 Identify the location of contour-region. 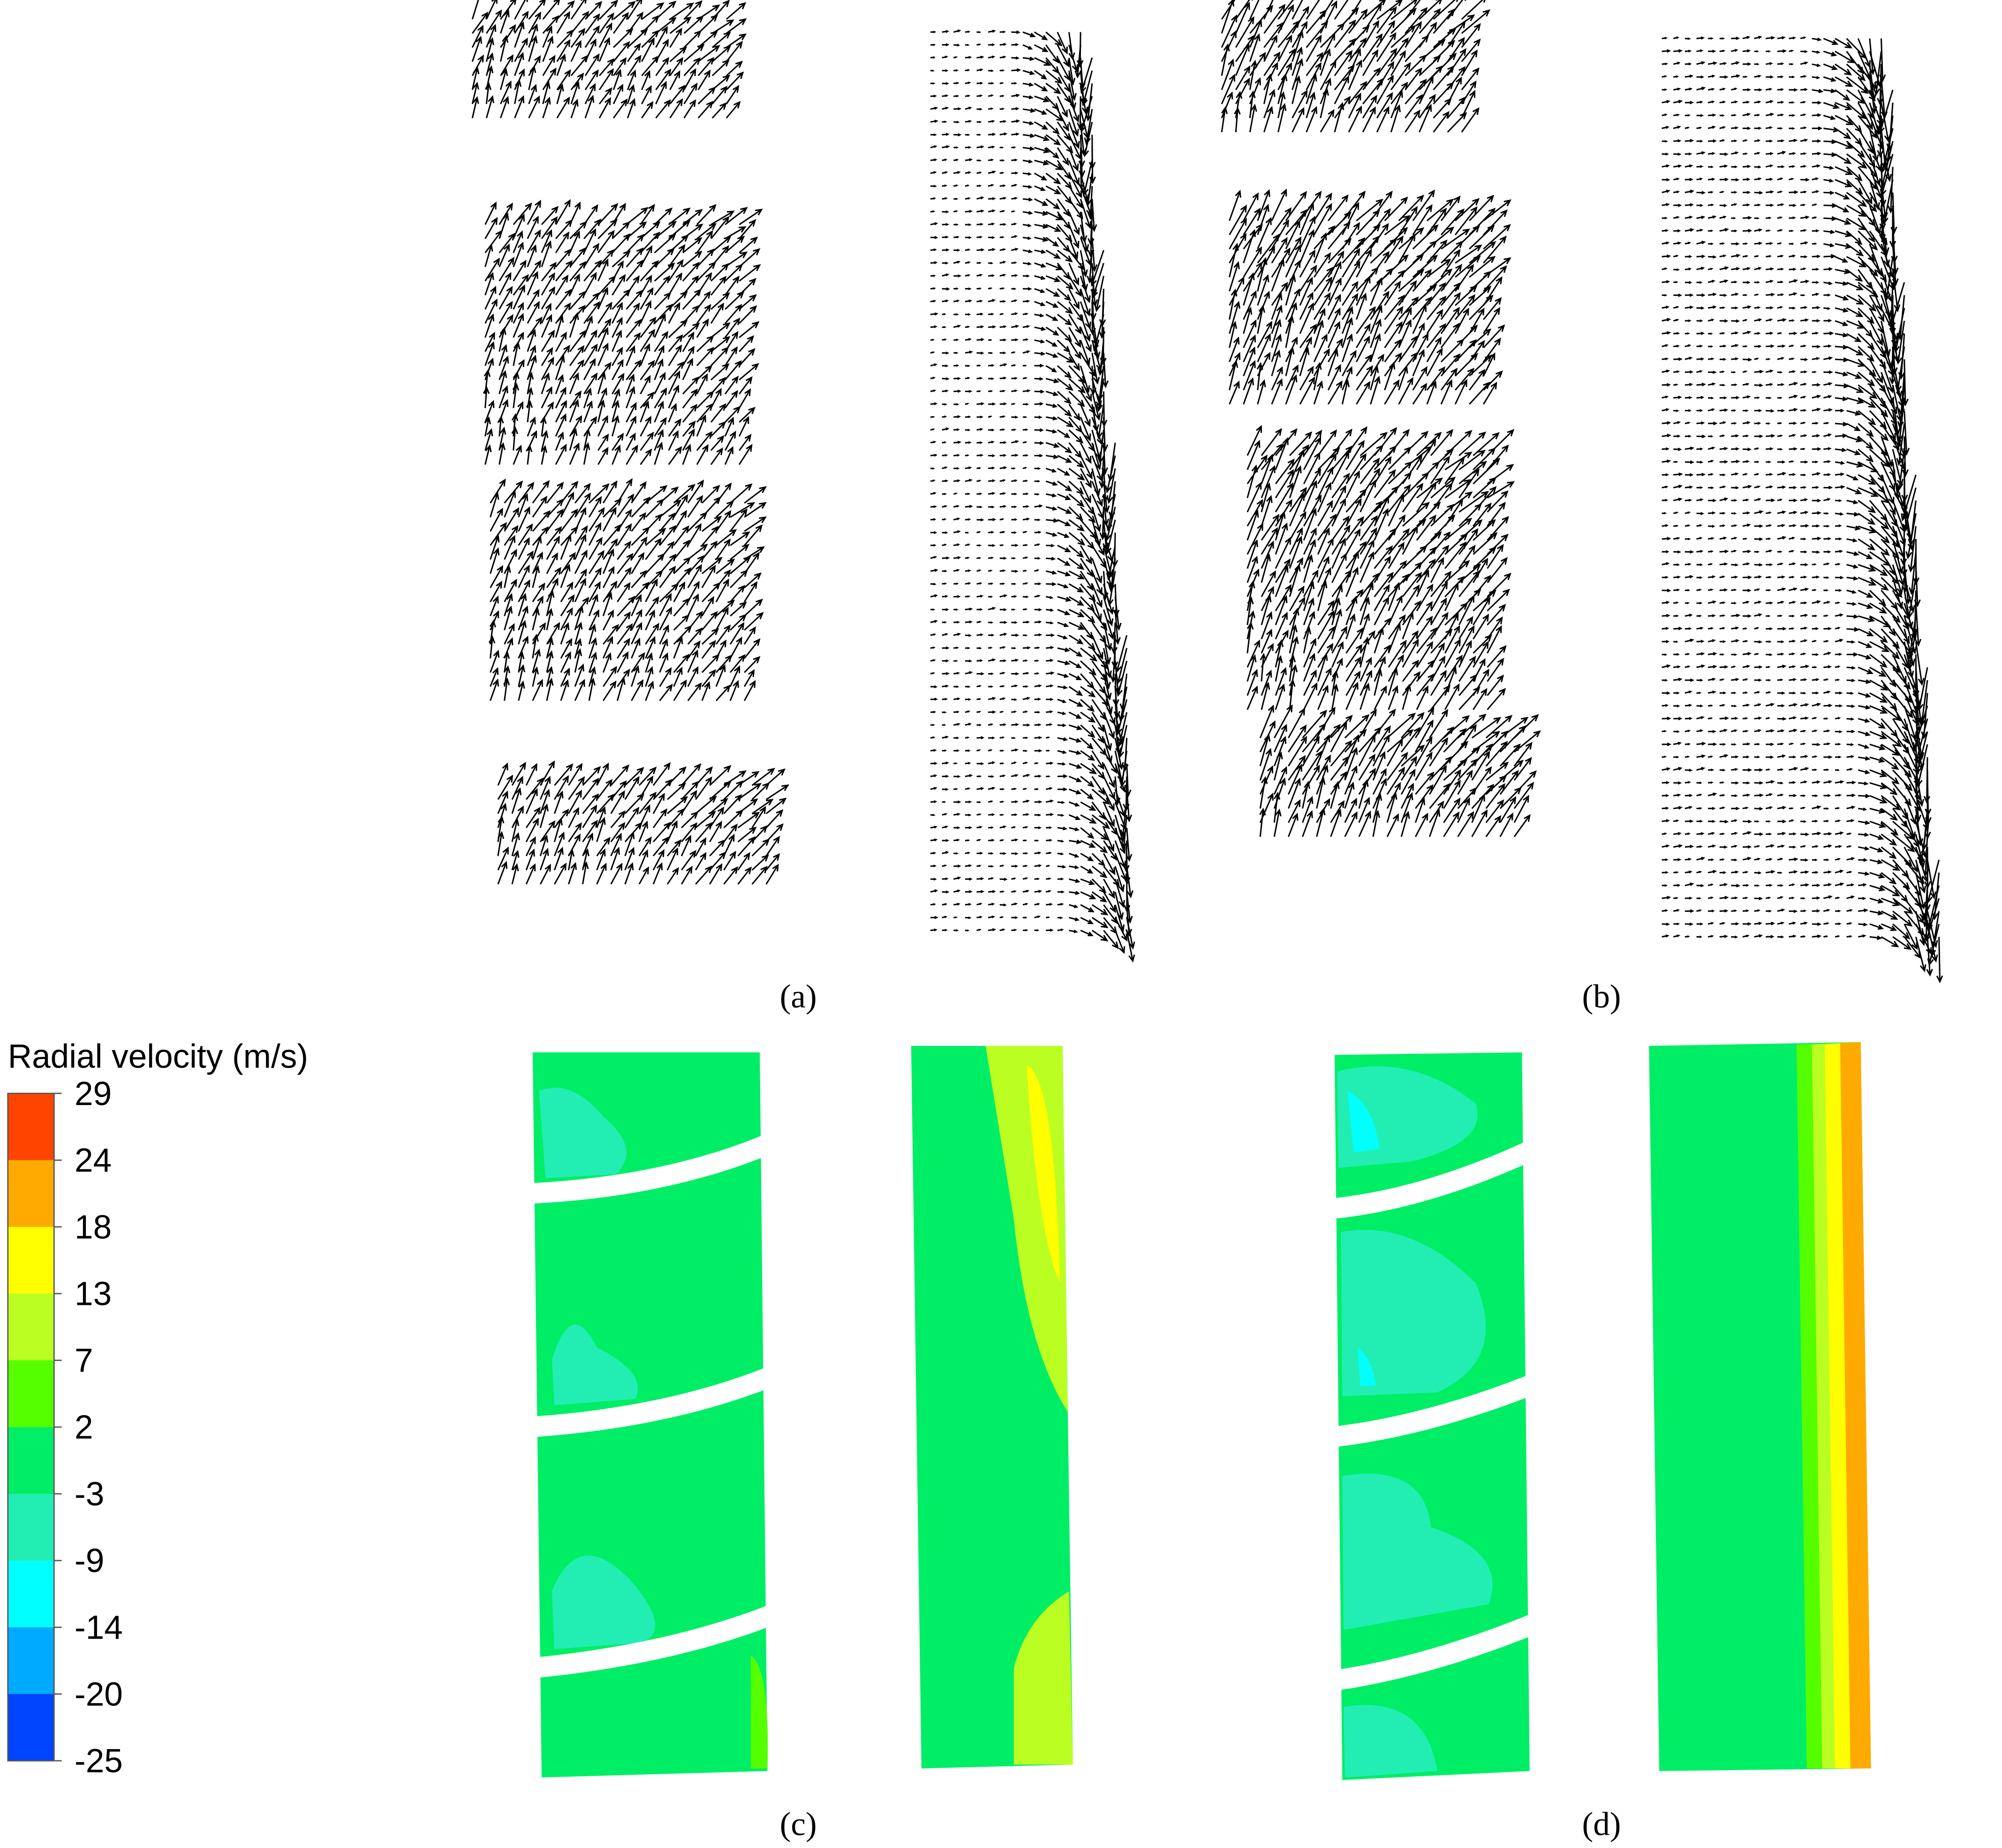
(1413, 1313).